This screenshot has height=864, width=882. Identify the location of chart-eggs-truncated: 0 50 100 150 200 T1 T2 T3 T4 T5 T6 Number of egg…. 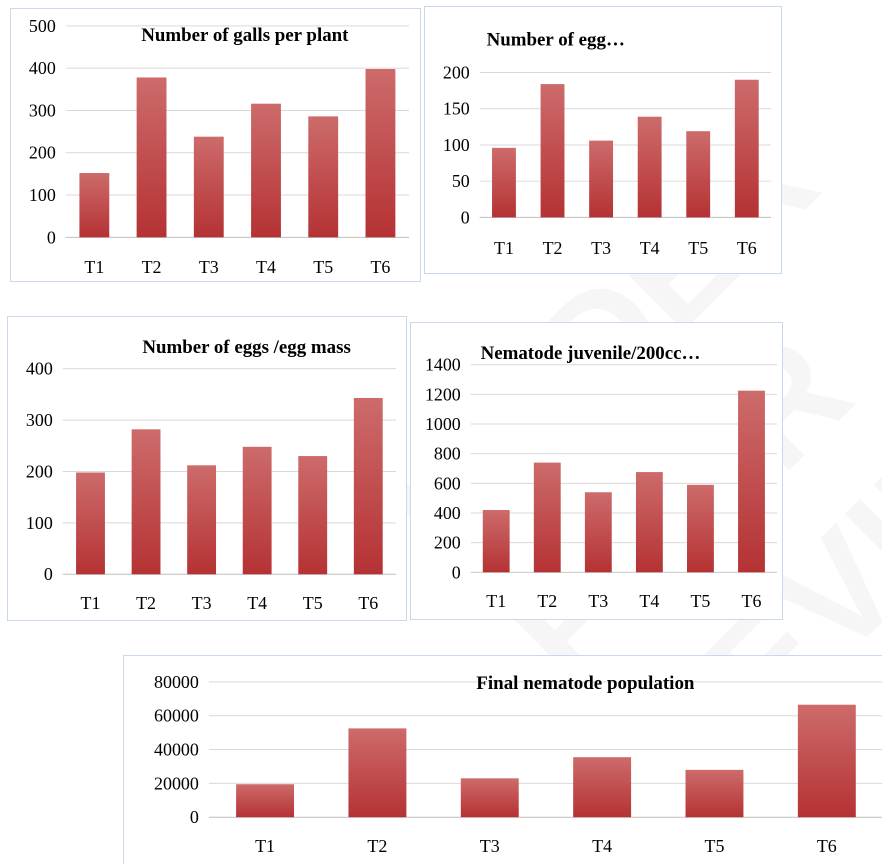
(603, 140).